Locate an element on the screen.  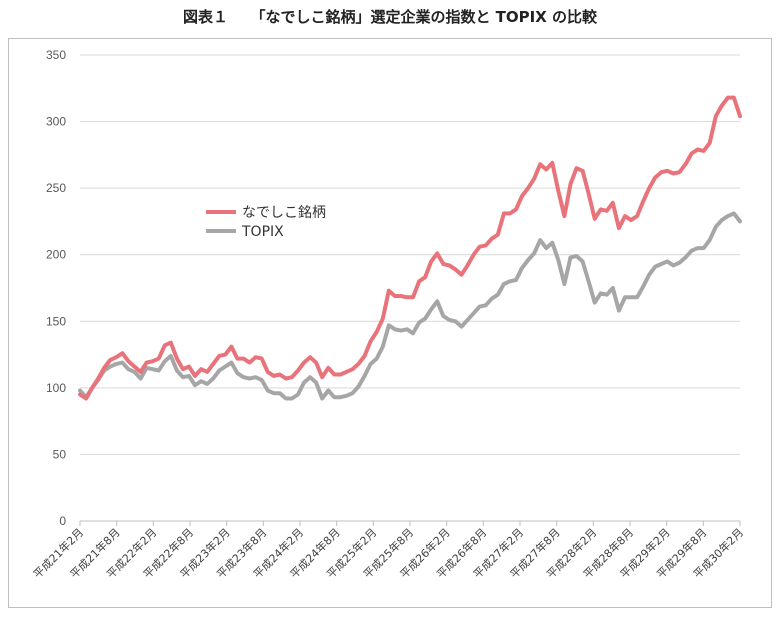
y-tick-label: 200 is located at coordinates (56, 255).